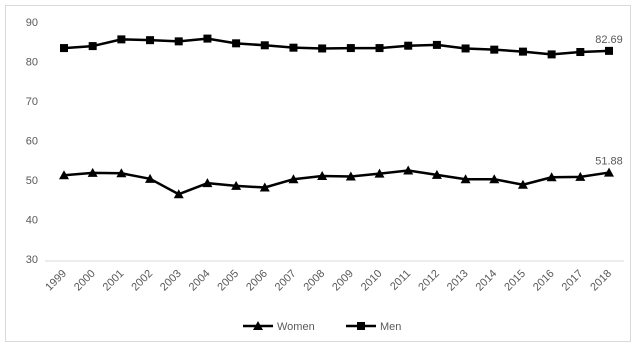 This screenshot has height=347, width=637. What do you see at coordinates (551, 177) in the screenshot?
I see `data-point-women-2016` at bounding box center [551, 177].